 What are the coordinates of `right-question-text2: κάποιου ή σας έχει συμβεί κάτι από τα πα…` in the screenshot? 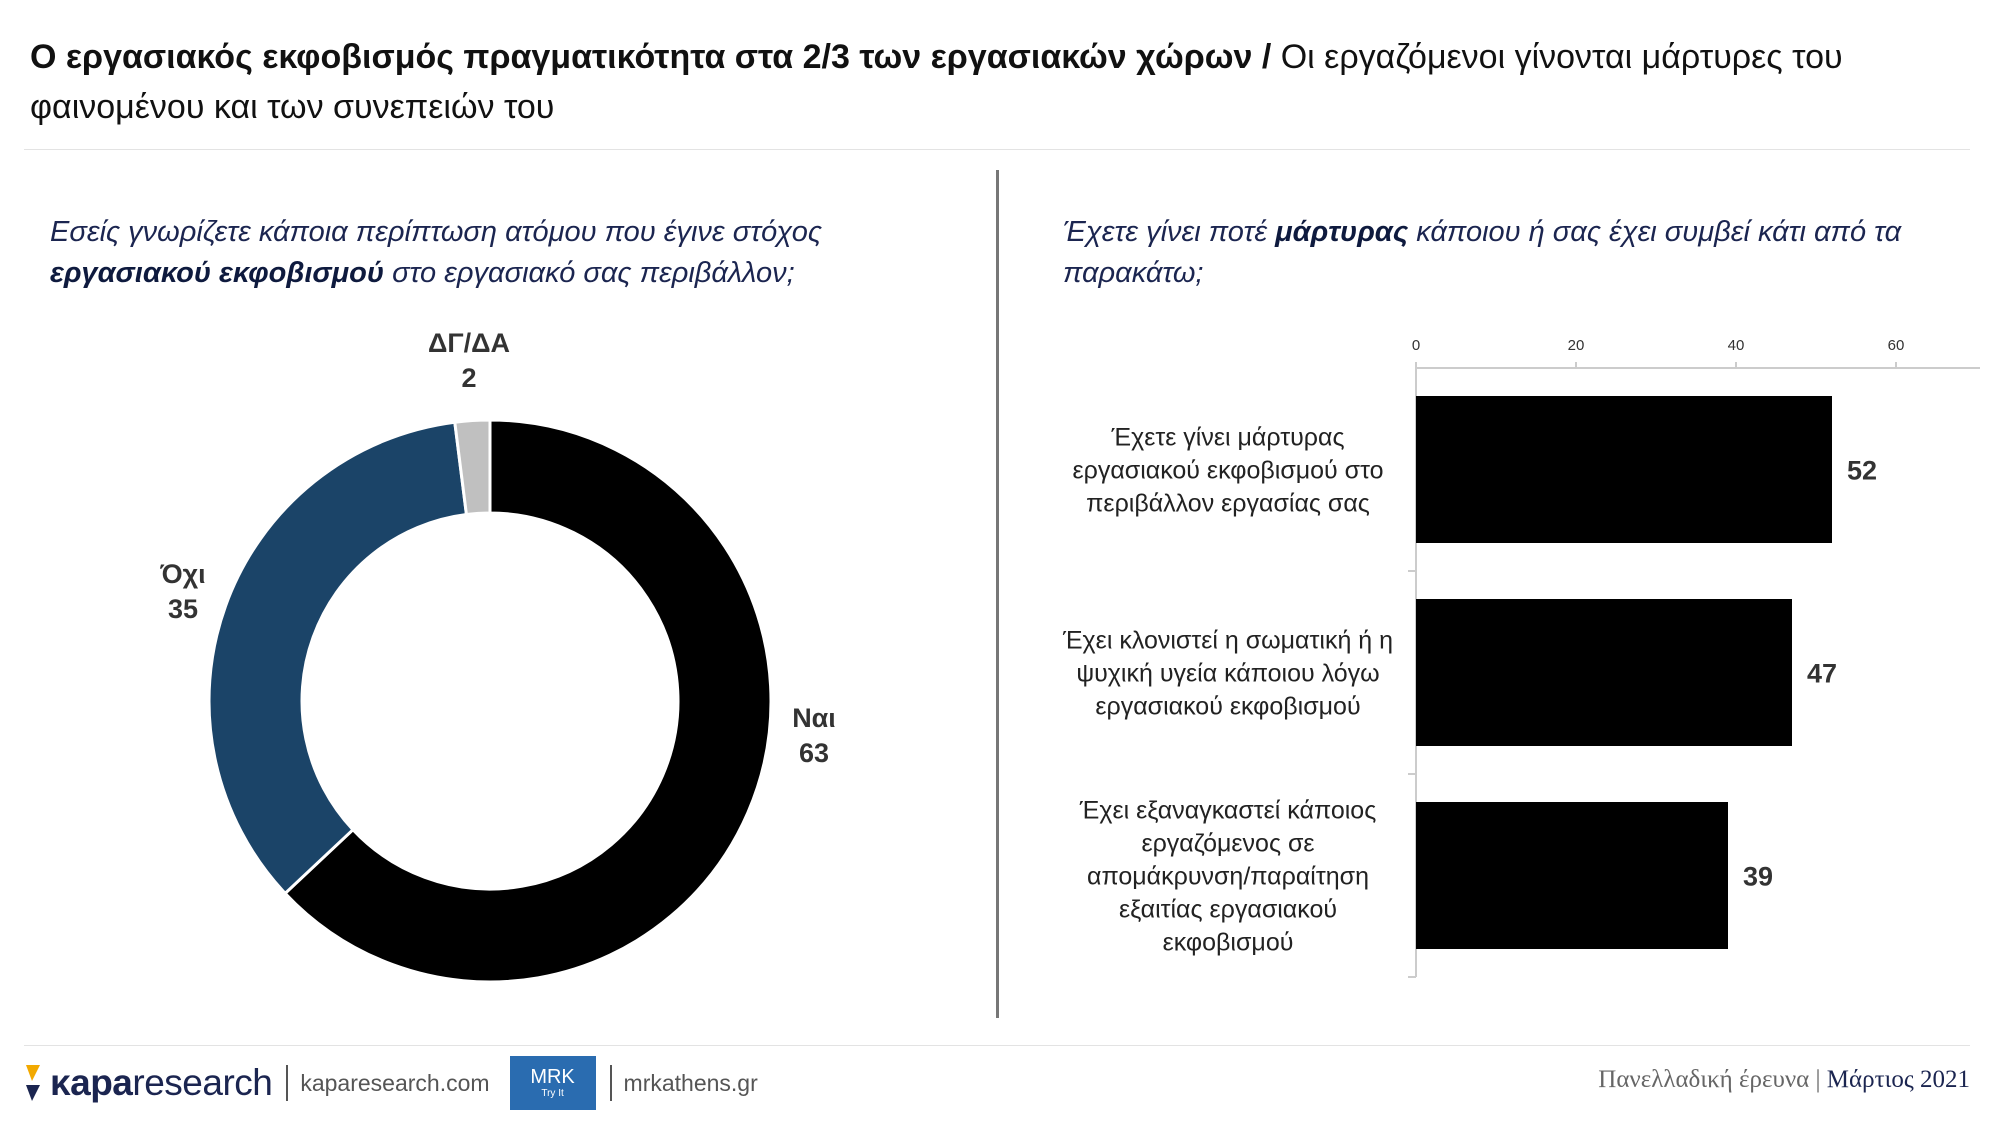 It's located at (1482, 252).